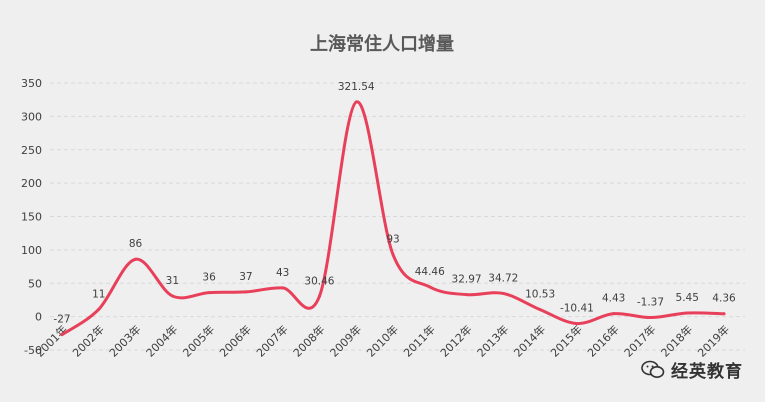 The image size is (765, 402). I want to click on x-tick-label: 2009年, so click(345, 340).